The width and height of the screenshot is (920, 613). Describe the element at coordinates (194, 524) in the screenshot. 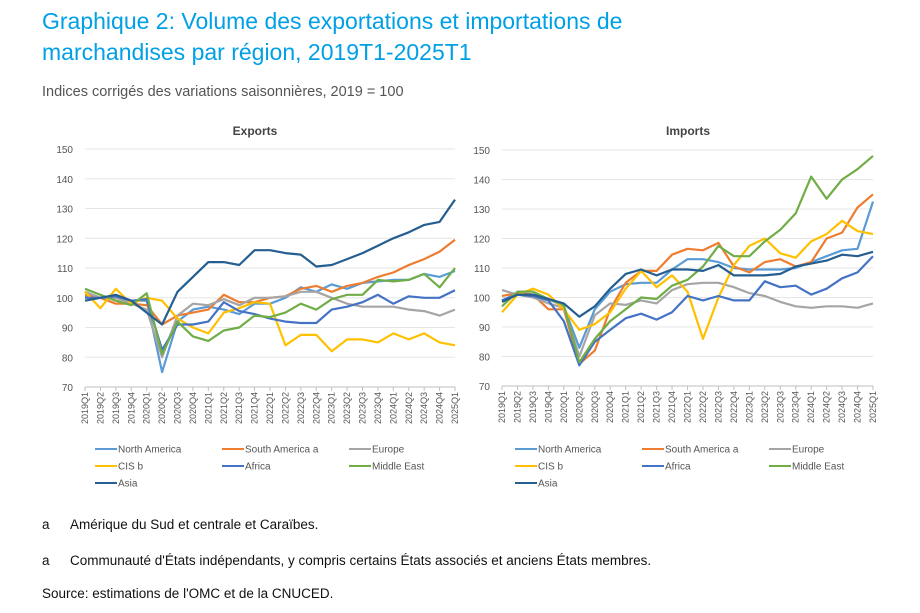

I see `footnote-text: Amérique du Sud et centrale et Caraïbes.` at that location.